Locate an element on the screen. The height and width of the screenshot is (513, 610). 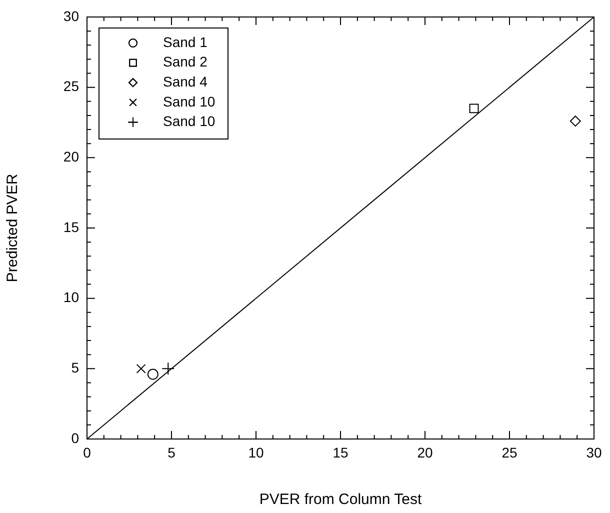
x-tick-label: 15 is located at coordinates (340, 452).